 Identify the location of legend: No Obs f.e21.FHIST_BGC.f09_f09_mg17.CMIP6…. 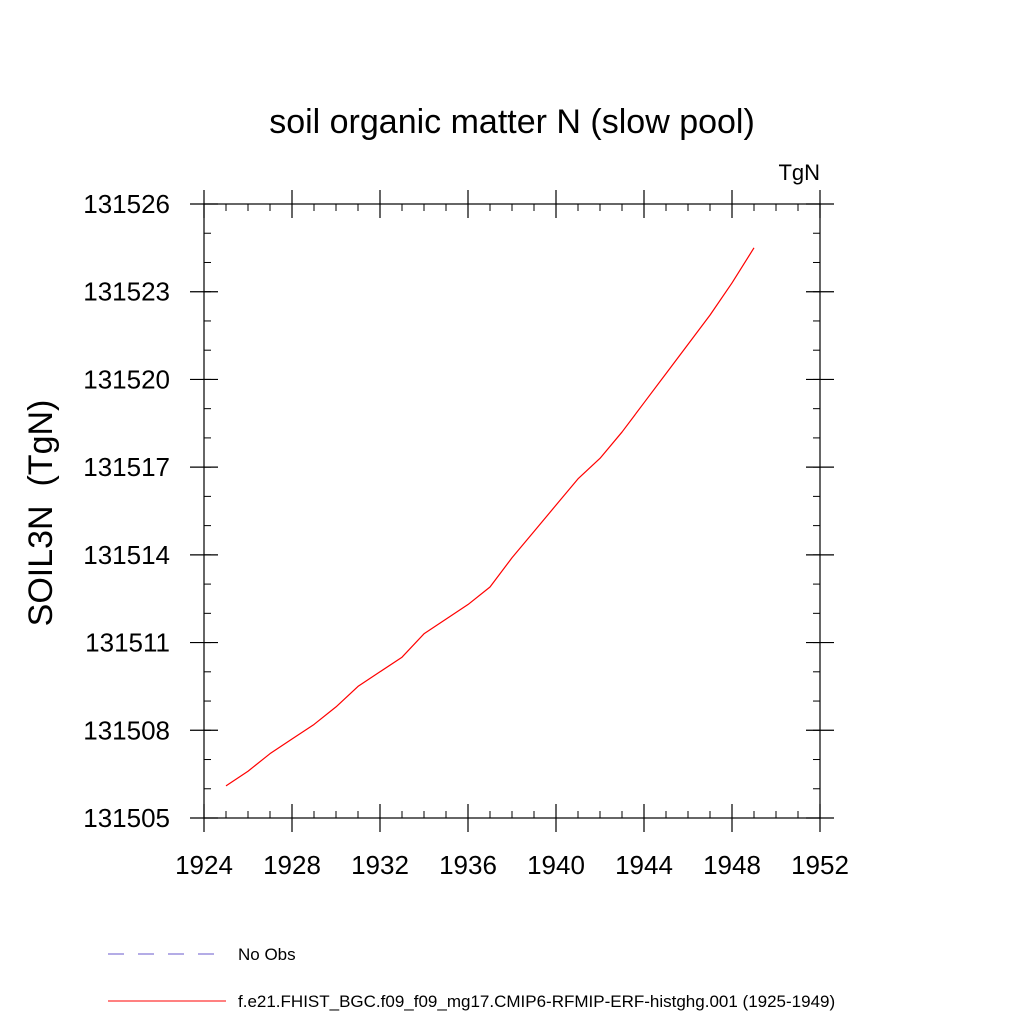
(471, 978).